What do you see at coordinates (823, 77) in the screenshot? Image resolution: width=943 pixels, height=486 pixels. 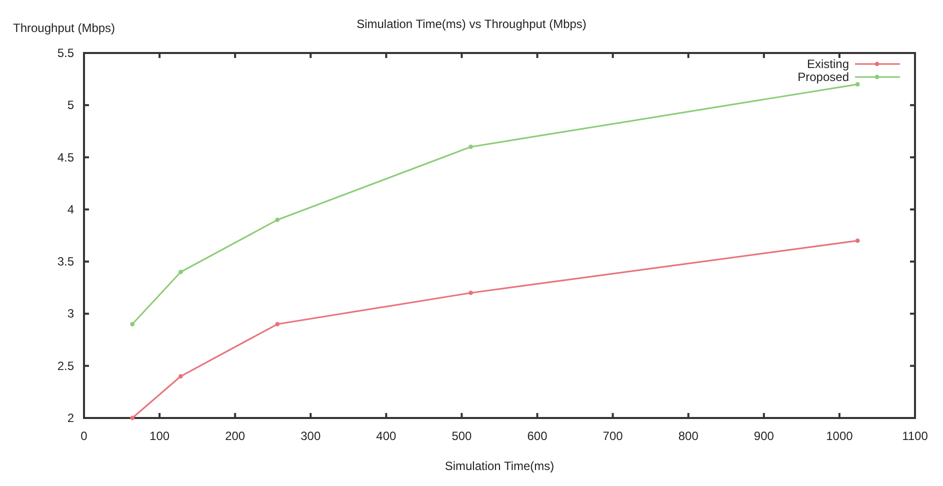 I see `legend-label: Proposed` at bounding box center [823, 77].